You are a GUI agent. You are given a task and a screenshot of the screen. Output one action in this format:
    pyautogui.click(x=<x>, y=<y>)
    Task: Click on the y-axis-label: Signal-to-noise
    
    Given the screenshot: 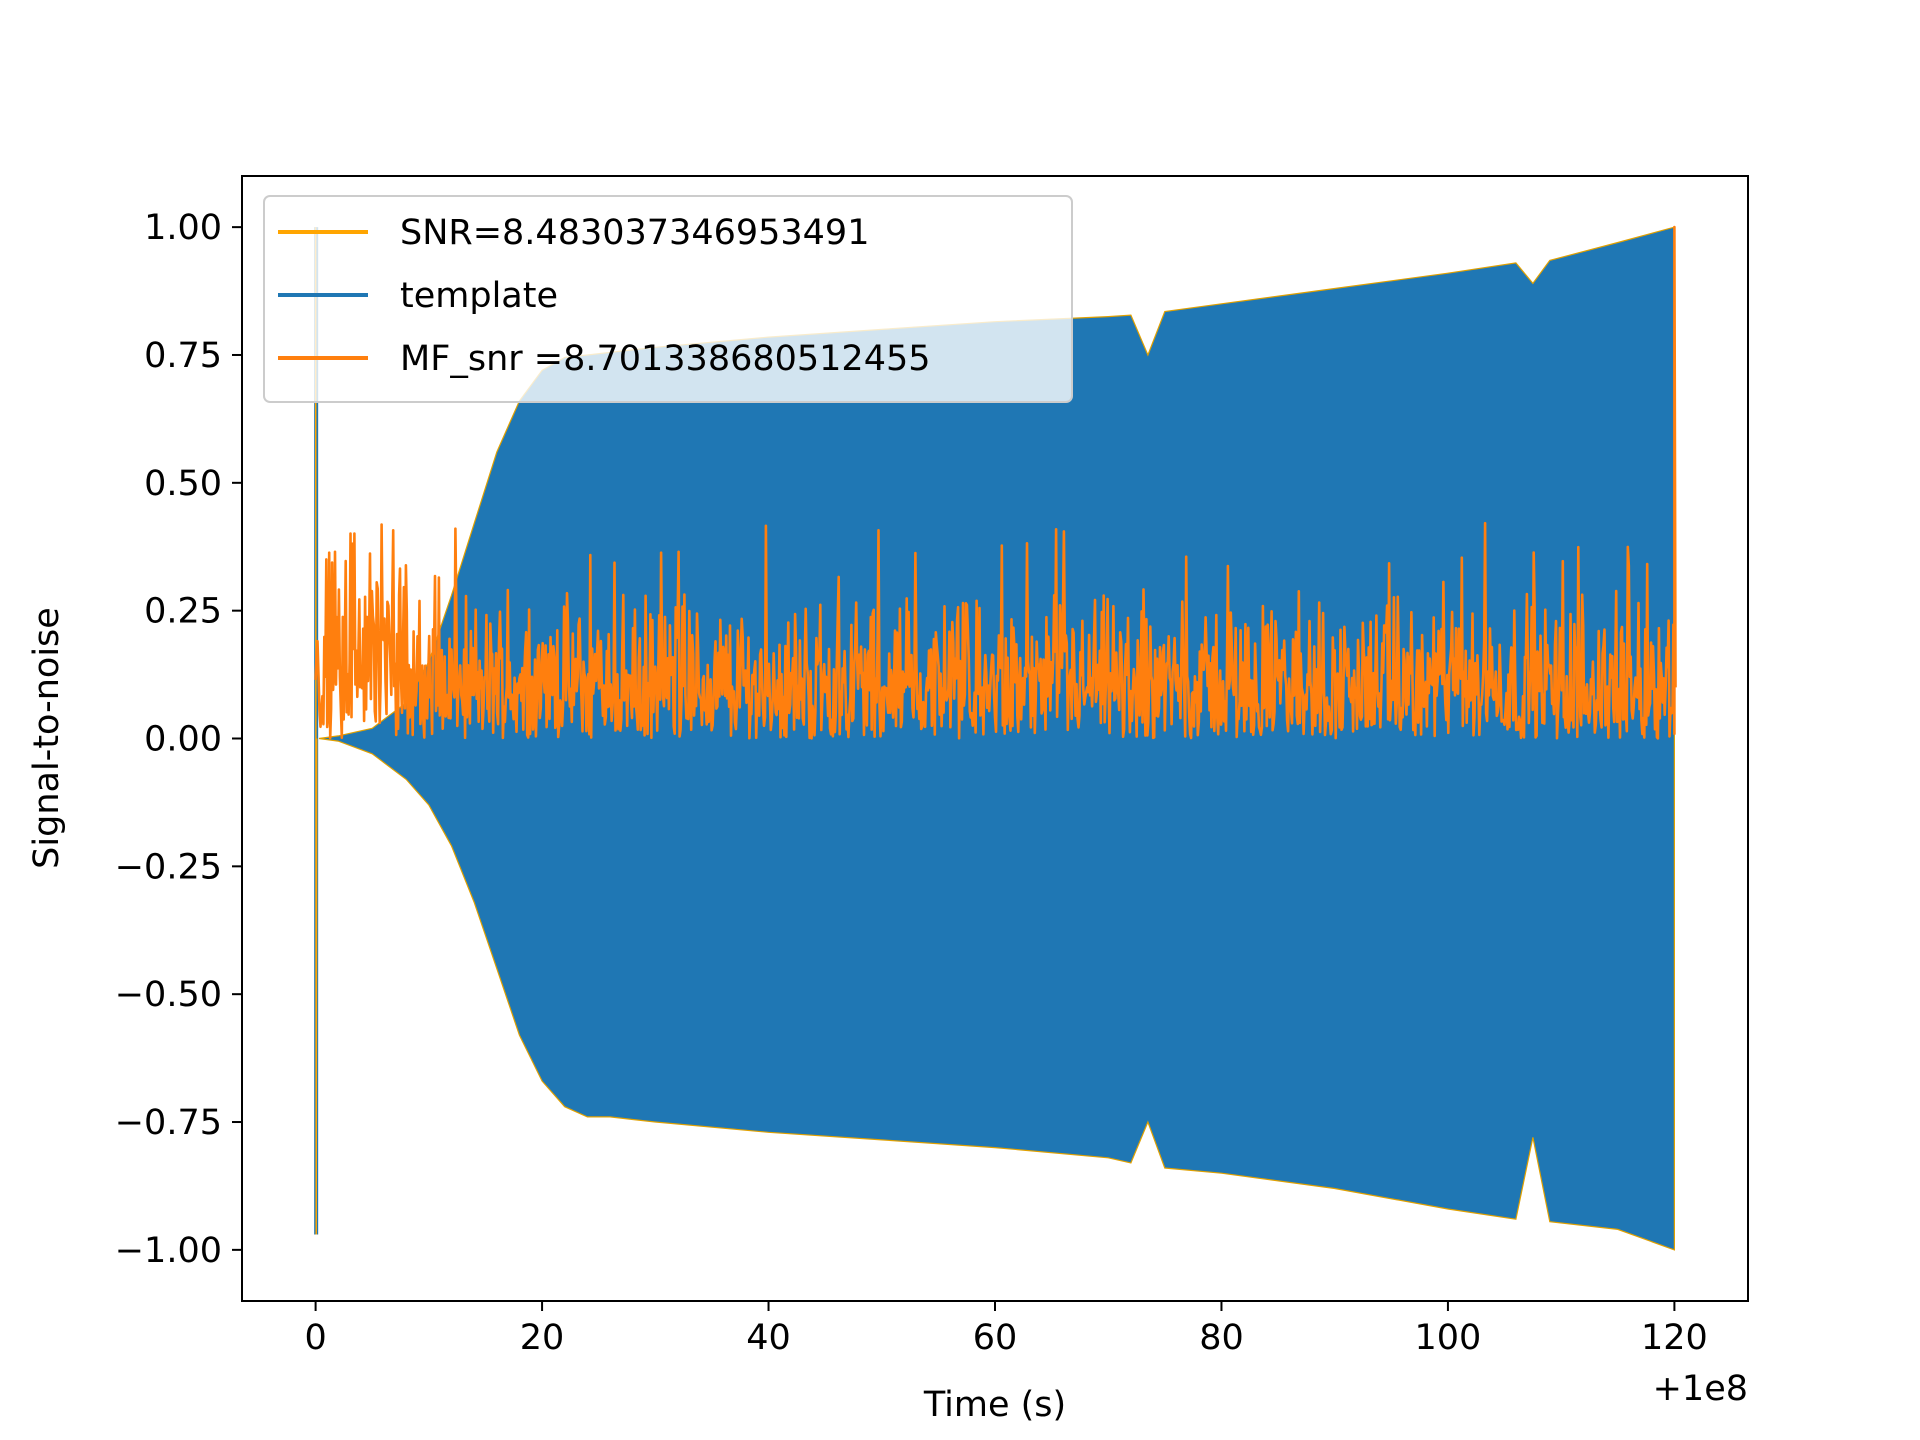 What is the action you would take?
    pyautogui.click(x=47, y=738)
    